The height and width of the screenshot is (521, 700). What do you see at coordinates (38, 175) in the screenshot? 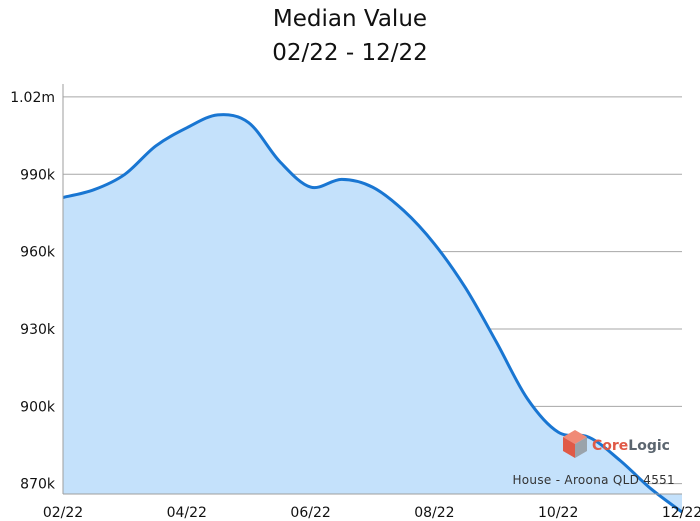
I see `y-tick-label: 990k` at bounding box center [38, 175].